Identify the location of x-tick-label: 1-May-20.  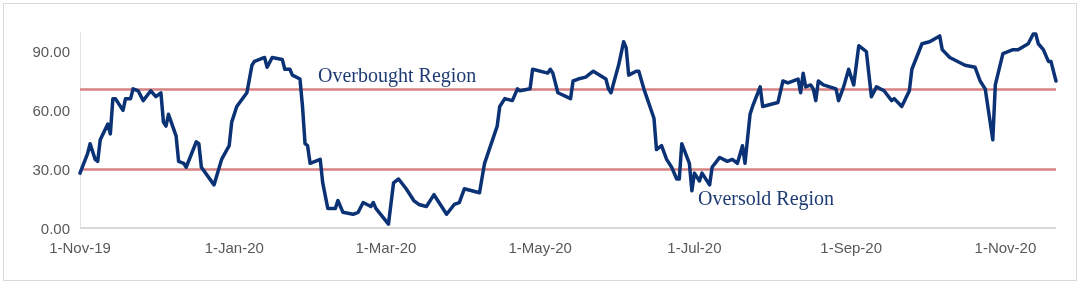
(540, 247).